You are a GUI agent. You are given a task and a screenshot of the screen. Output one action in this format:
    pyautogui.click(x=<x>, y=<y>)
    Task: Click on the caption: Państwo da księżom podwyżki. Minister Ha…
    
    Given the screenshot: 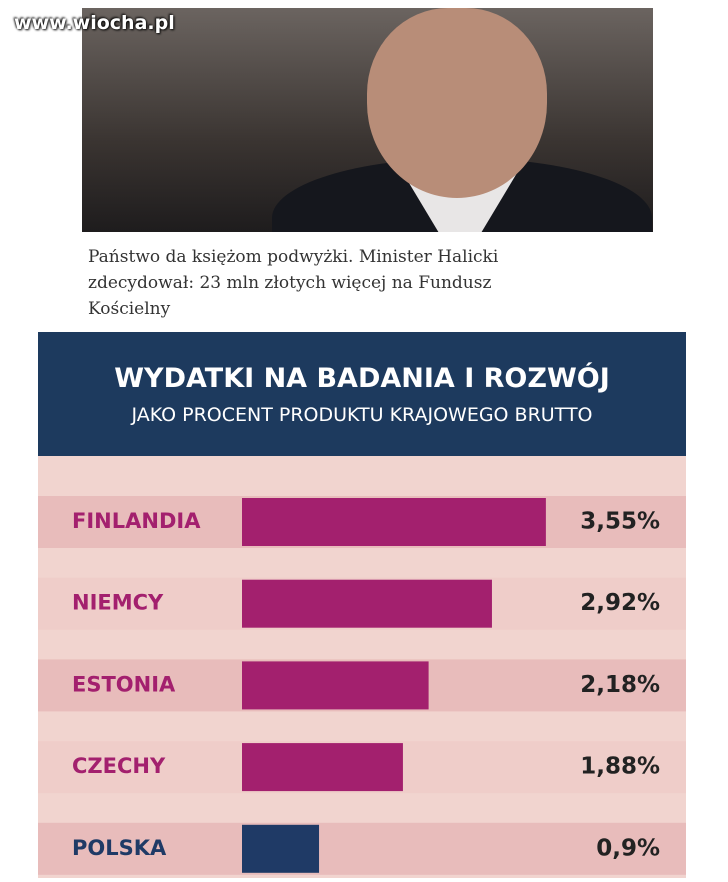 What is the action you would take?
    pyautogui.click(x=293, y=283)
    